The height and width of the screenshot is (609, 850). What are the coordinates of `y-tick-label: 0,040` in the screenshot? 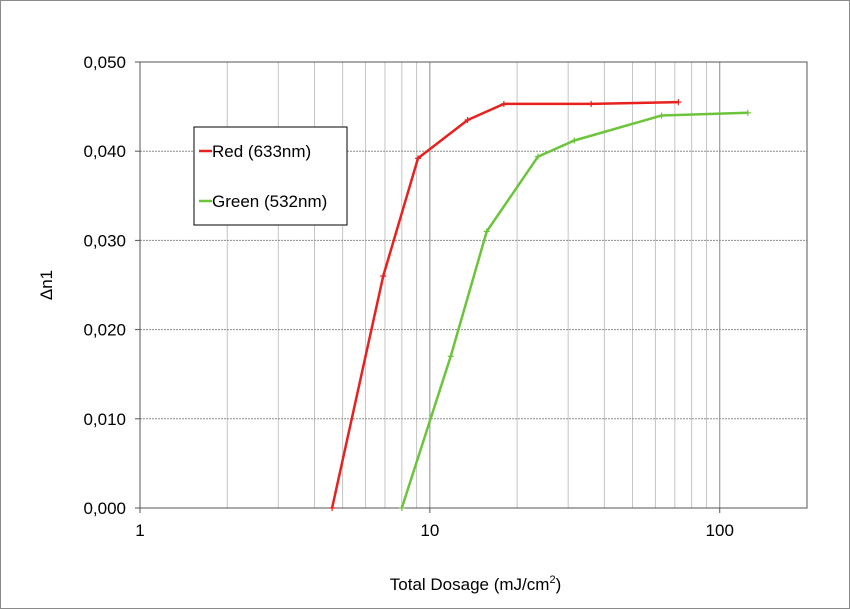 It's located at (104, 151).